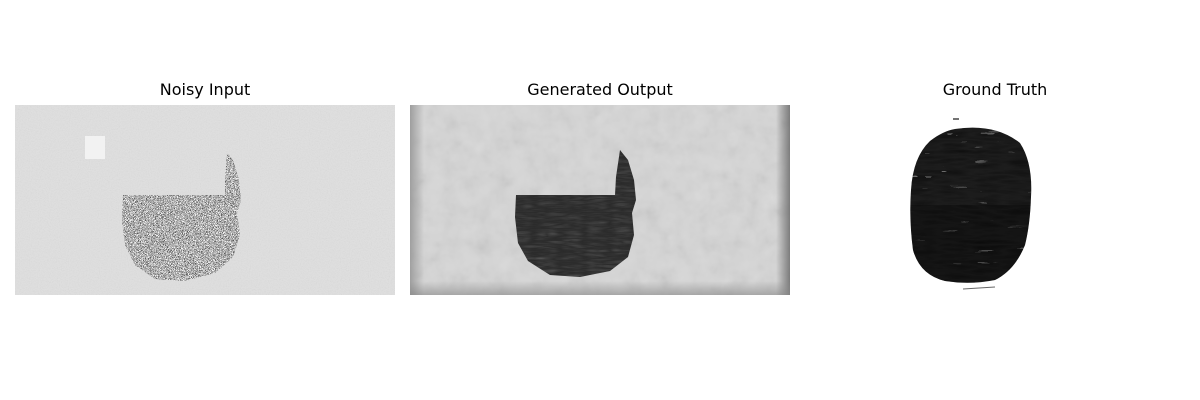 Image resolution: width=1200 pixels, height=400 pixels. I want to click on generated-output-title: Generated Output, so click(600, 89).